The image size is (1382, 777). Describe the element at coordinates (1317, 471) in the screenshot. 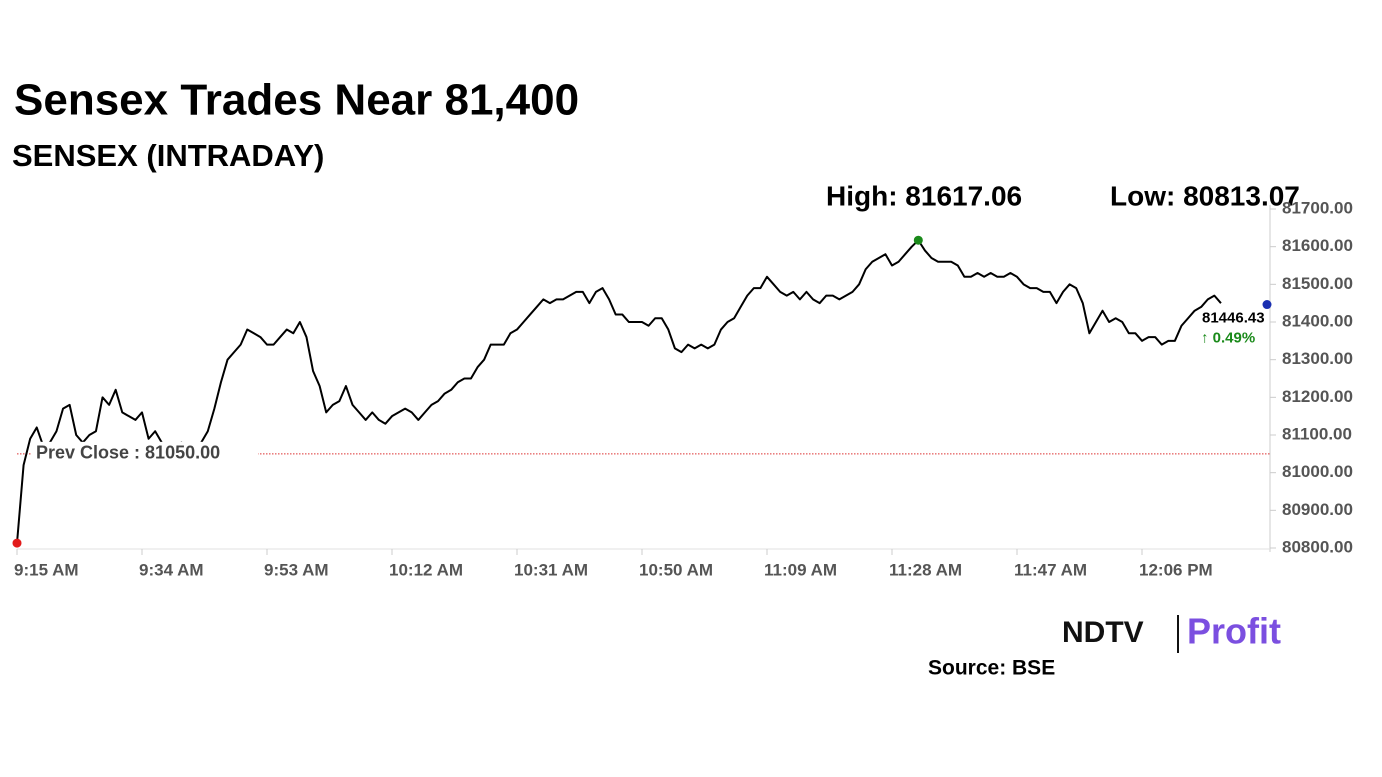

I see `y-tick-label: 81000.00` at that location.